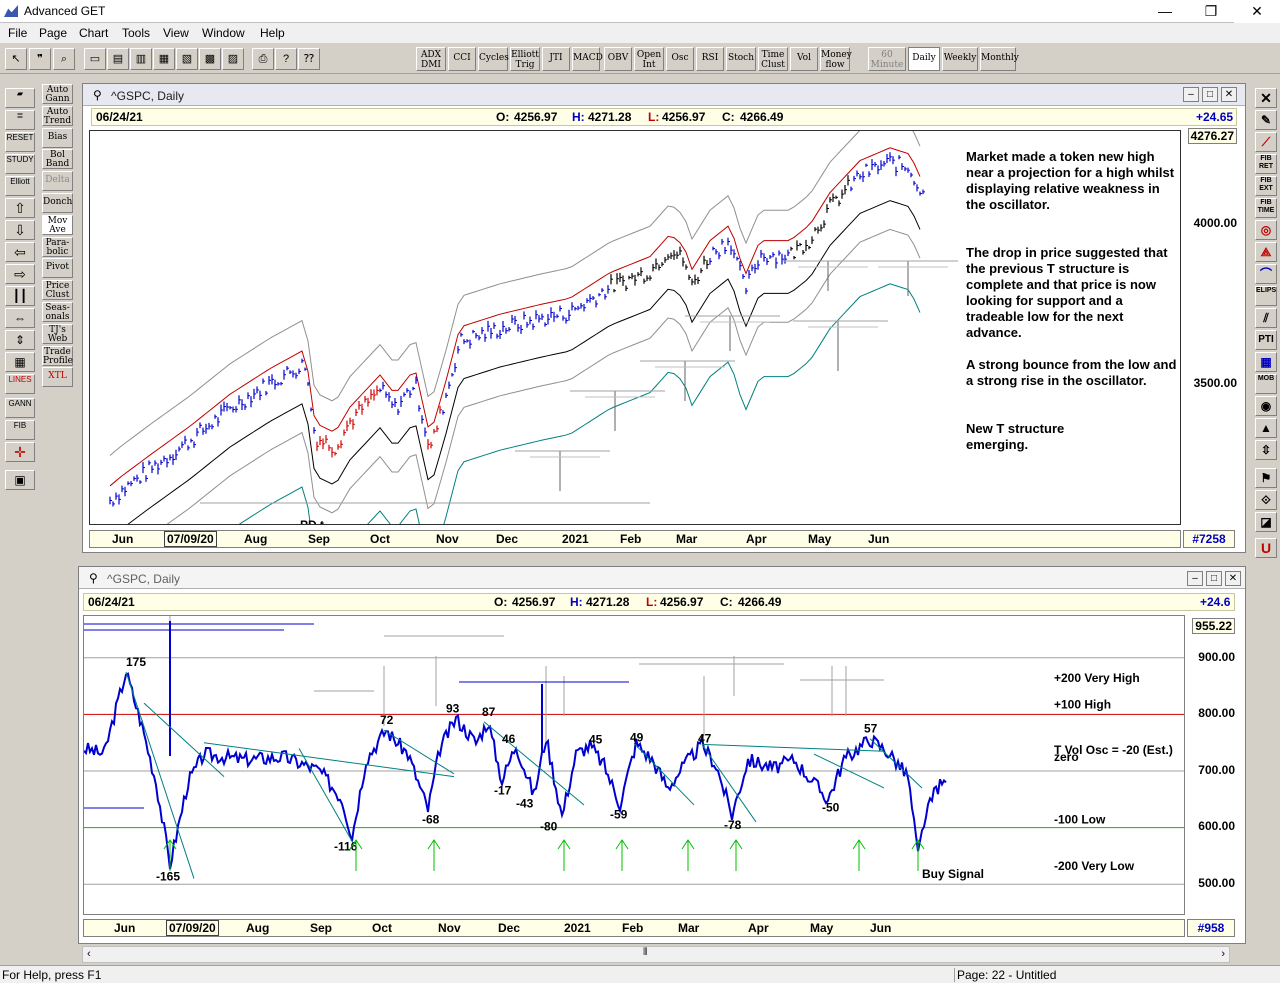 The width and height of the screenshot is (1280, 983). What do you see at coordinates (20, 274) in the screenshot?
I see `arrow-right-icon: ⇨` at bounding box center [20, 274].